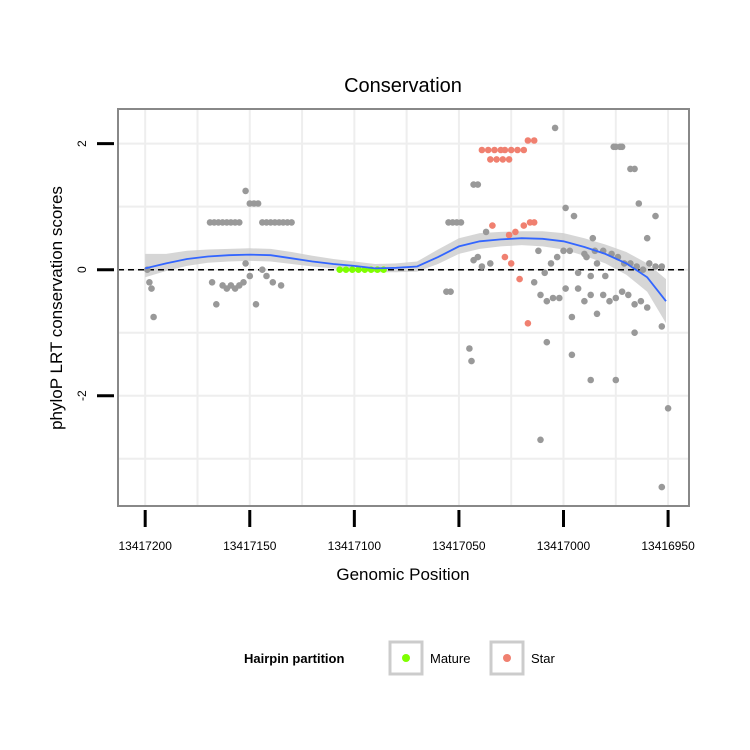 The height and width of the screenshot is (750, 750). I want to click on chart-title: Conservation, so click(403, 86).